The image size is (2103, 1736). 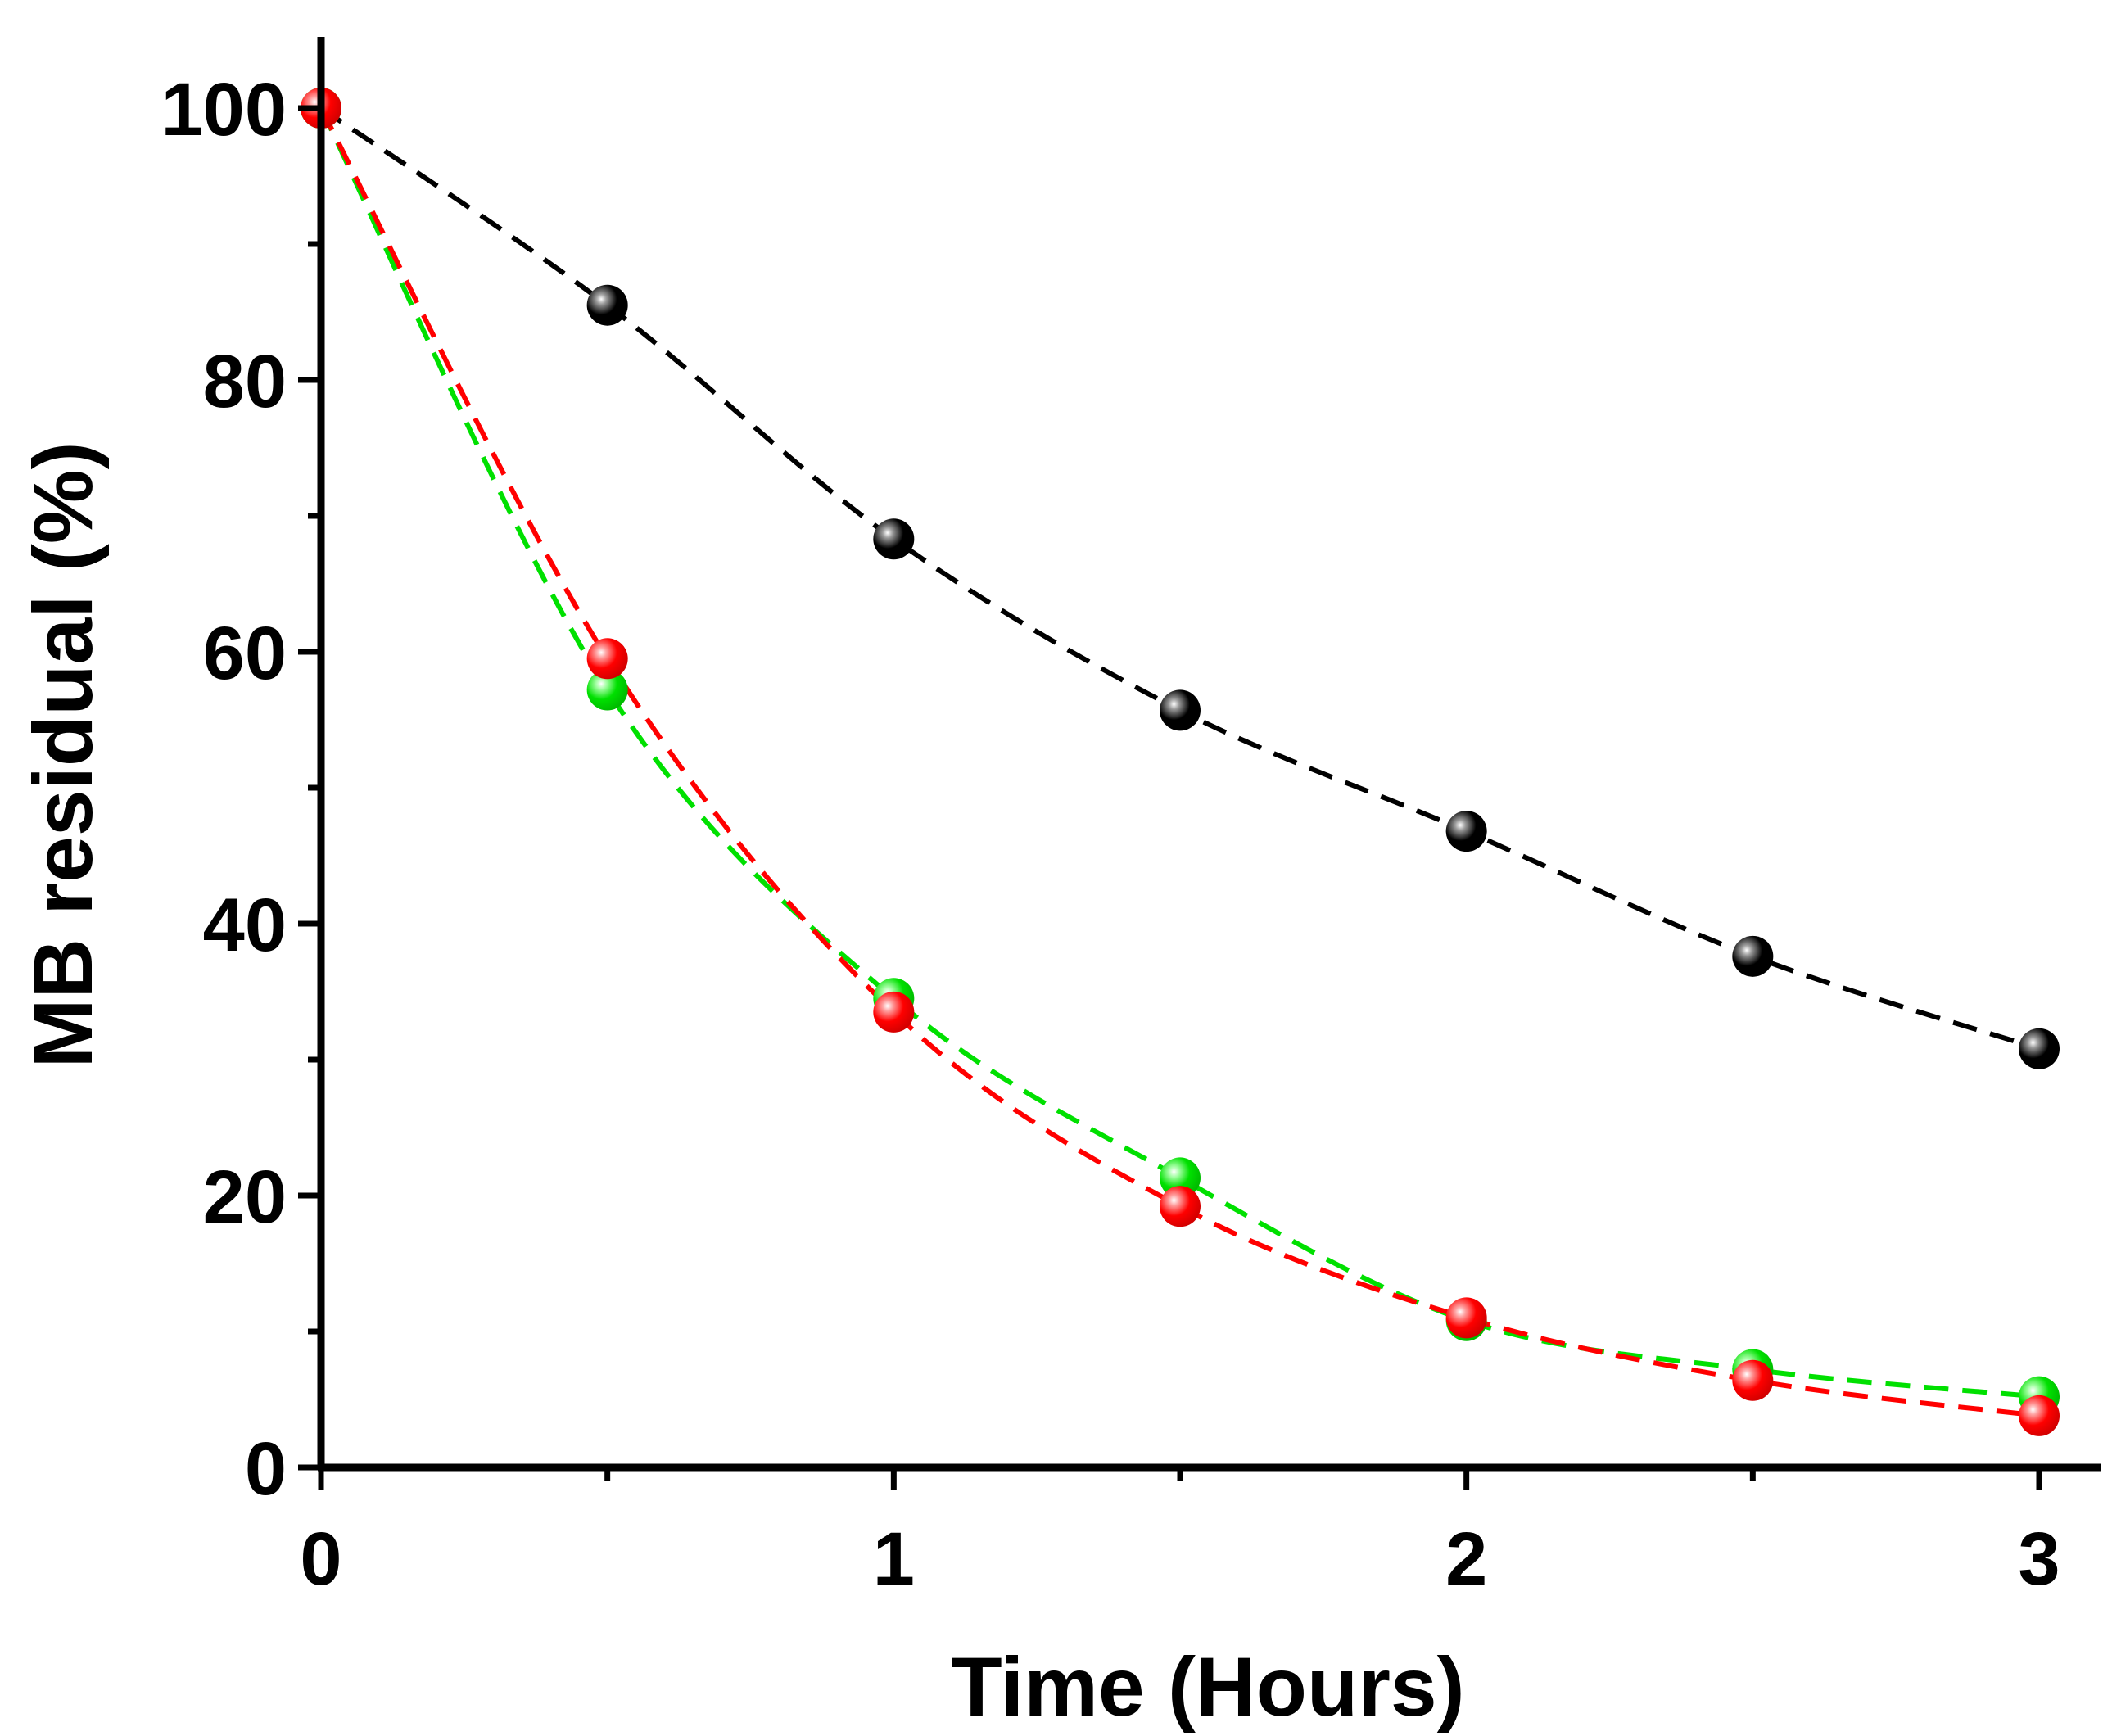 What do you see at coordinates (63, 754) in the screenshot?
I see `y-axis-title: MB residual (%)` at bounding box center [63, 754].